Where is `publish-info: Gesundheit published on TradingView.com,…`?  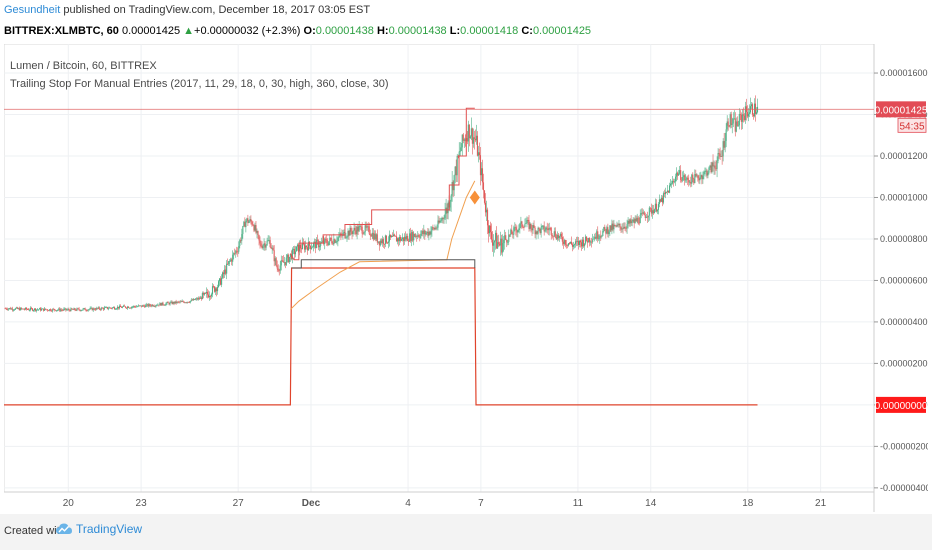
publish-info: Gesundheit published on TradingView.com,… is located at coordinates (187, 10).